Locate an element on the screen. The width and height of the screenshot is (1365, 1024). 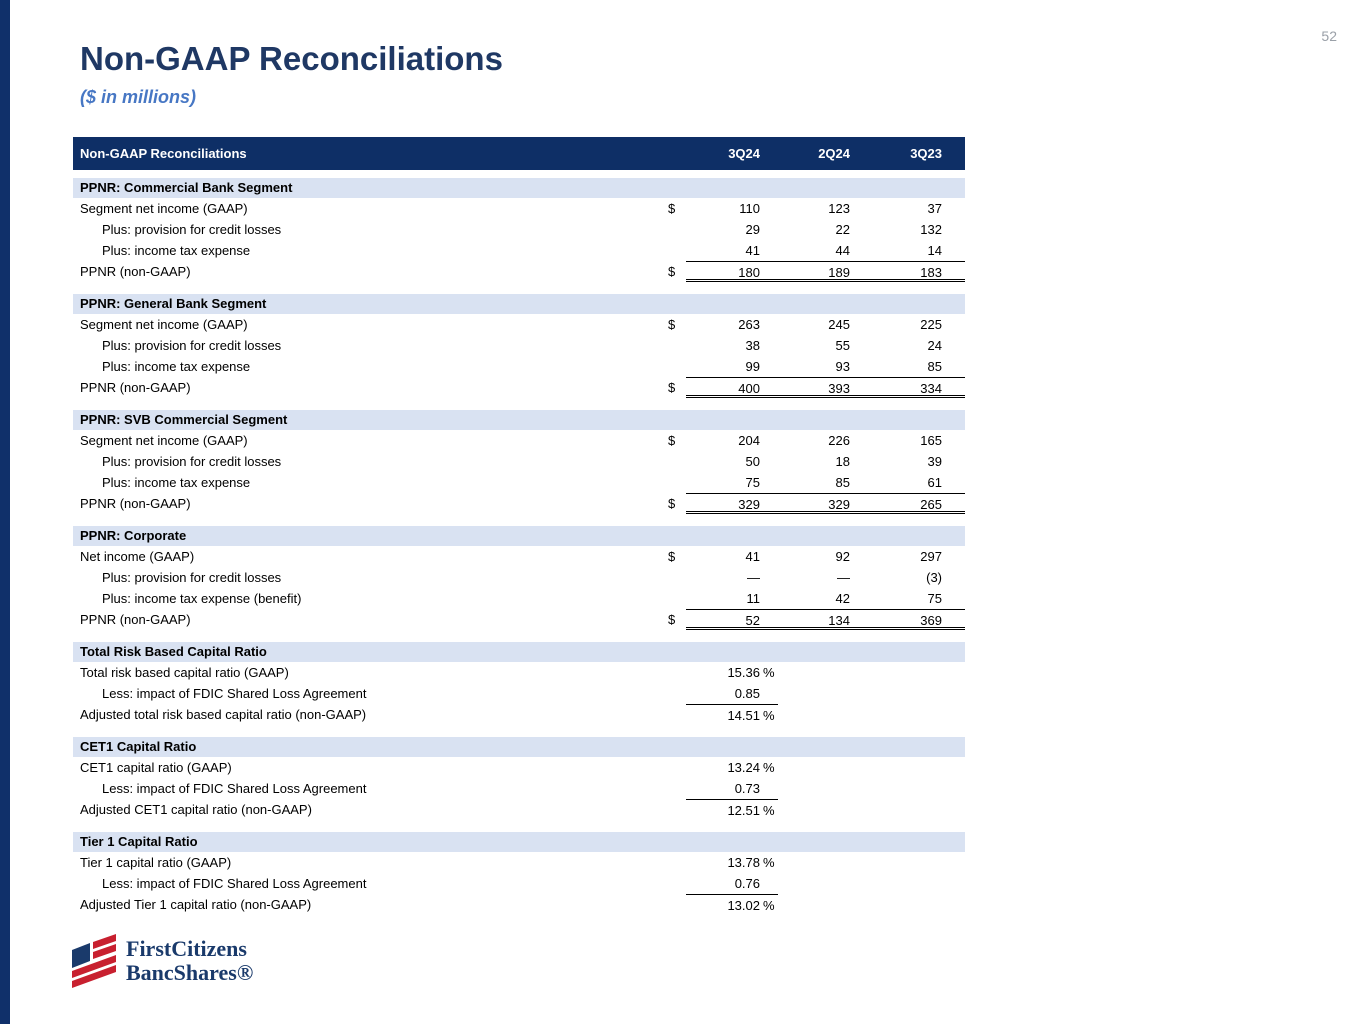
table-row: Net income (GAAP) $41 92 297 is located at coordinates (519, 556).